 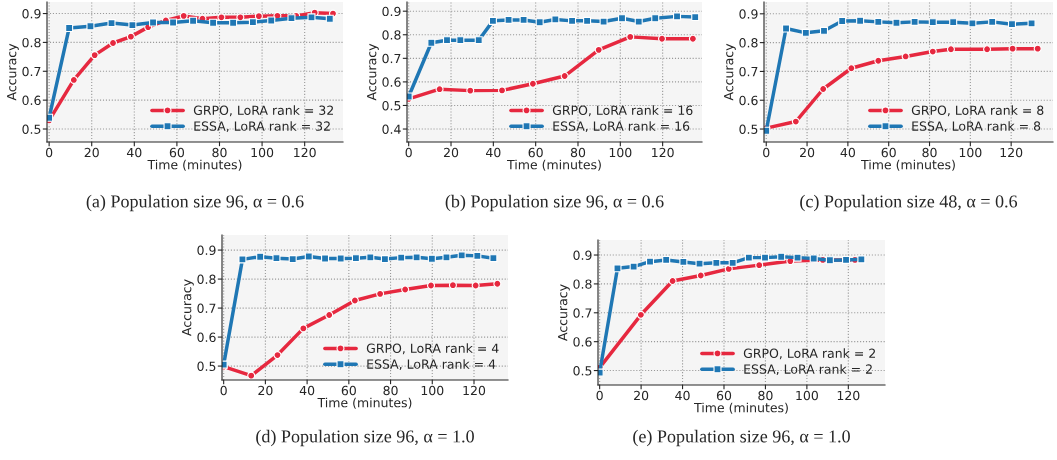 What do you see at coordinates (622, 111) in the screenshot?
I see `legend-label: GRPO, LoRA rank = 16` at bounding box center [622, 111].